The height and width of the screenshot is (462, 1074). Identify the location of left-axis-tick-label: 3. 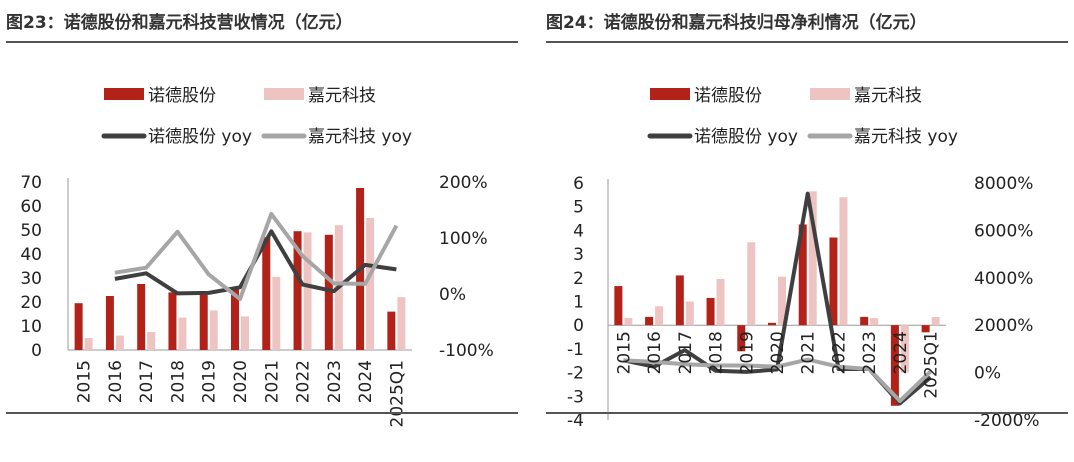
(578, 255).